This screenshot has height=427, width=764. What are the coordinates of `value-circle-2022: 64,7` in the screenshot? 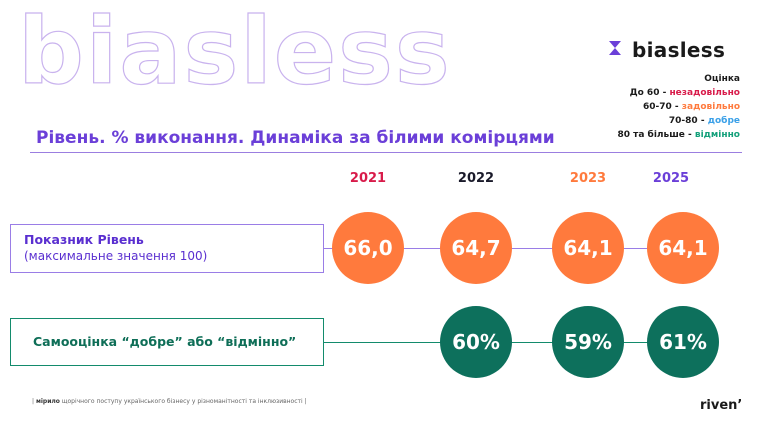 It's located at (476, 248).